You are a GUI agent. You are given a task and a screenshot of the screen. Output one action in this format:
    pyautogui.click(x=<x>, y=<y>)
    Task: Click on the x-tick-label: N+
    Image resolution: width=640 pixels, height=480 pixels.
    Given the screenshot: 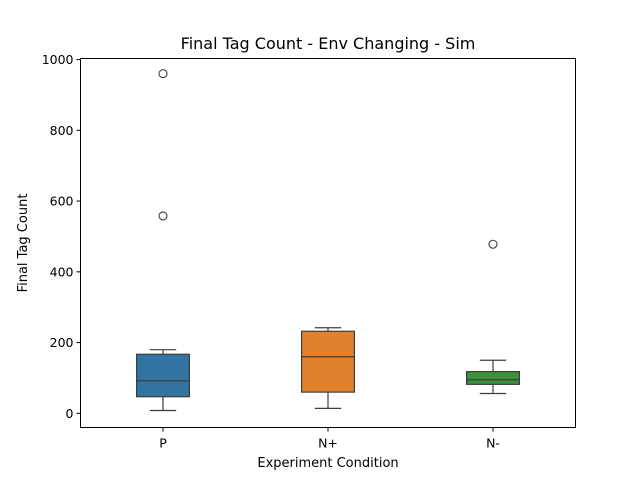 What is the action you would take?
    pyautogui.click(x=328, y=443)
    